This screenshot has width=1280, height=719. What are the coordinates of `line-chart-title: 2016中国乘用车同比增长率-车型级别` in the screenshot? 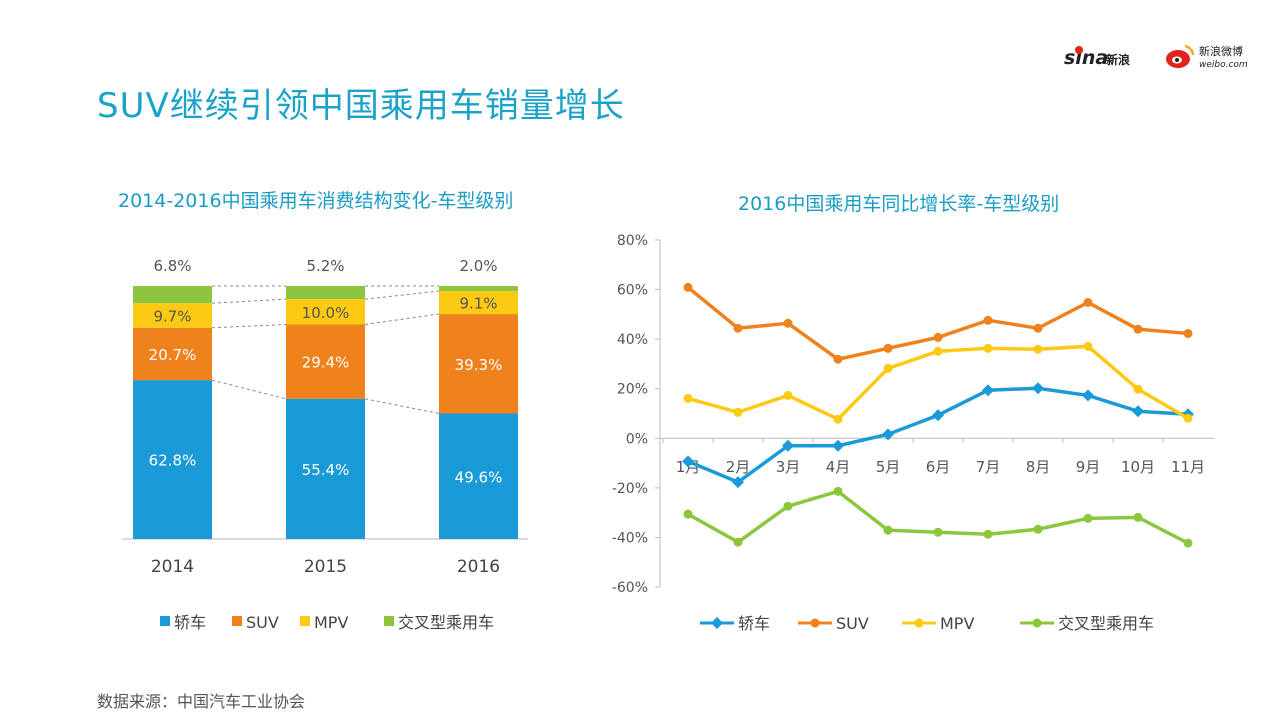 It's located at (899, 204).